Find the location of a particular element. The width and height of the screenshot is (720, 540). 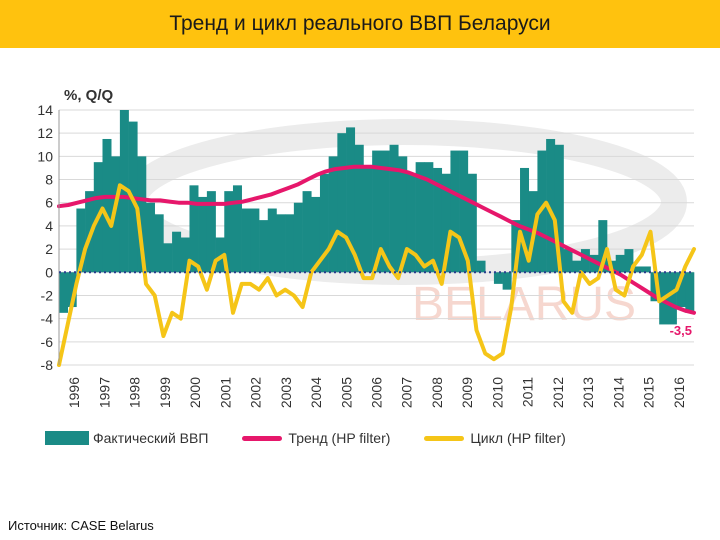

slide-title-bar: Тренд и цикл реального ВВП Беларуси is located at coordinates (360, 24).